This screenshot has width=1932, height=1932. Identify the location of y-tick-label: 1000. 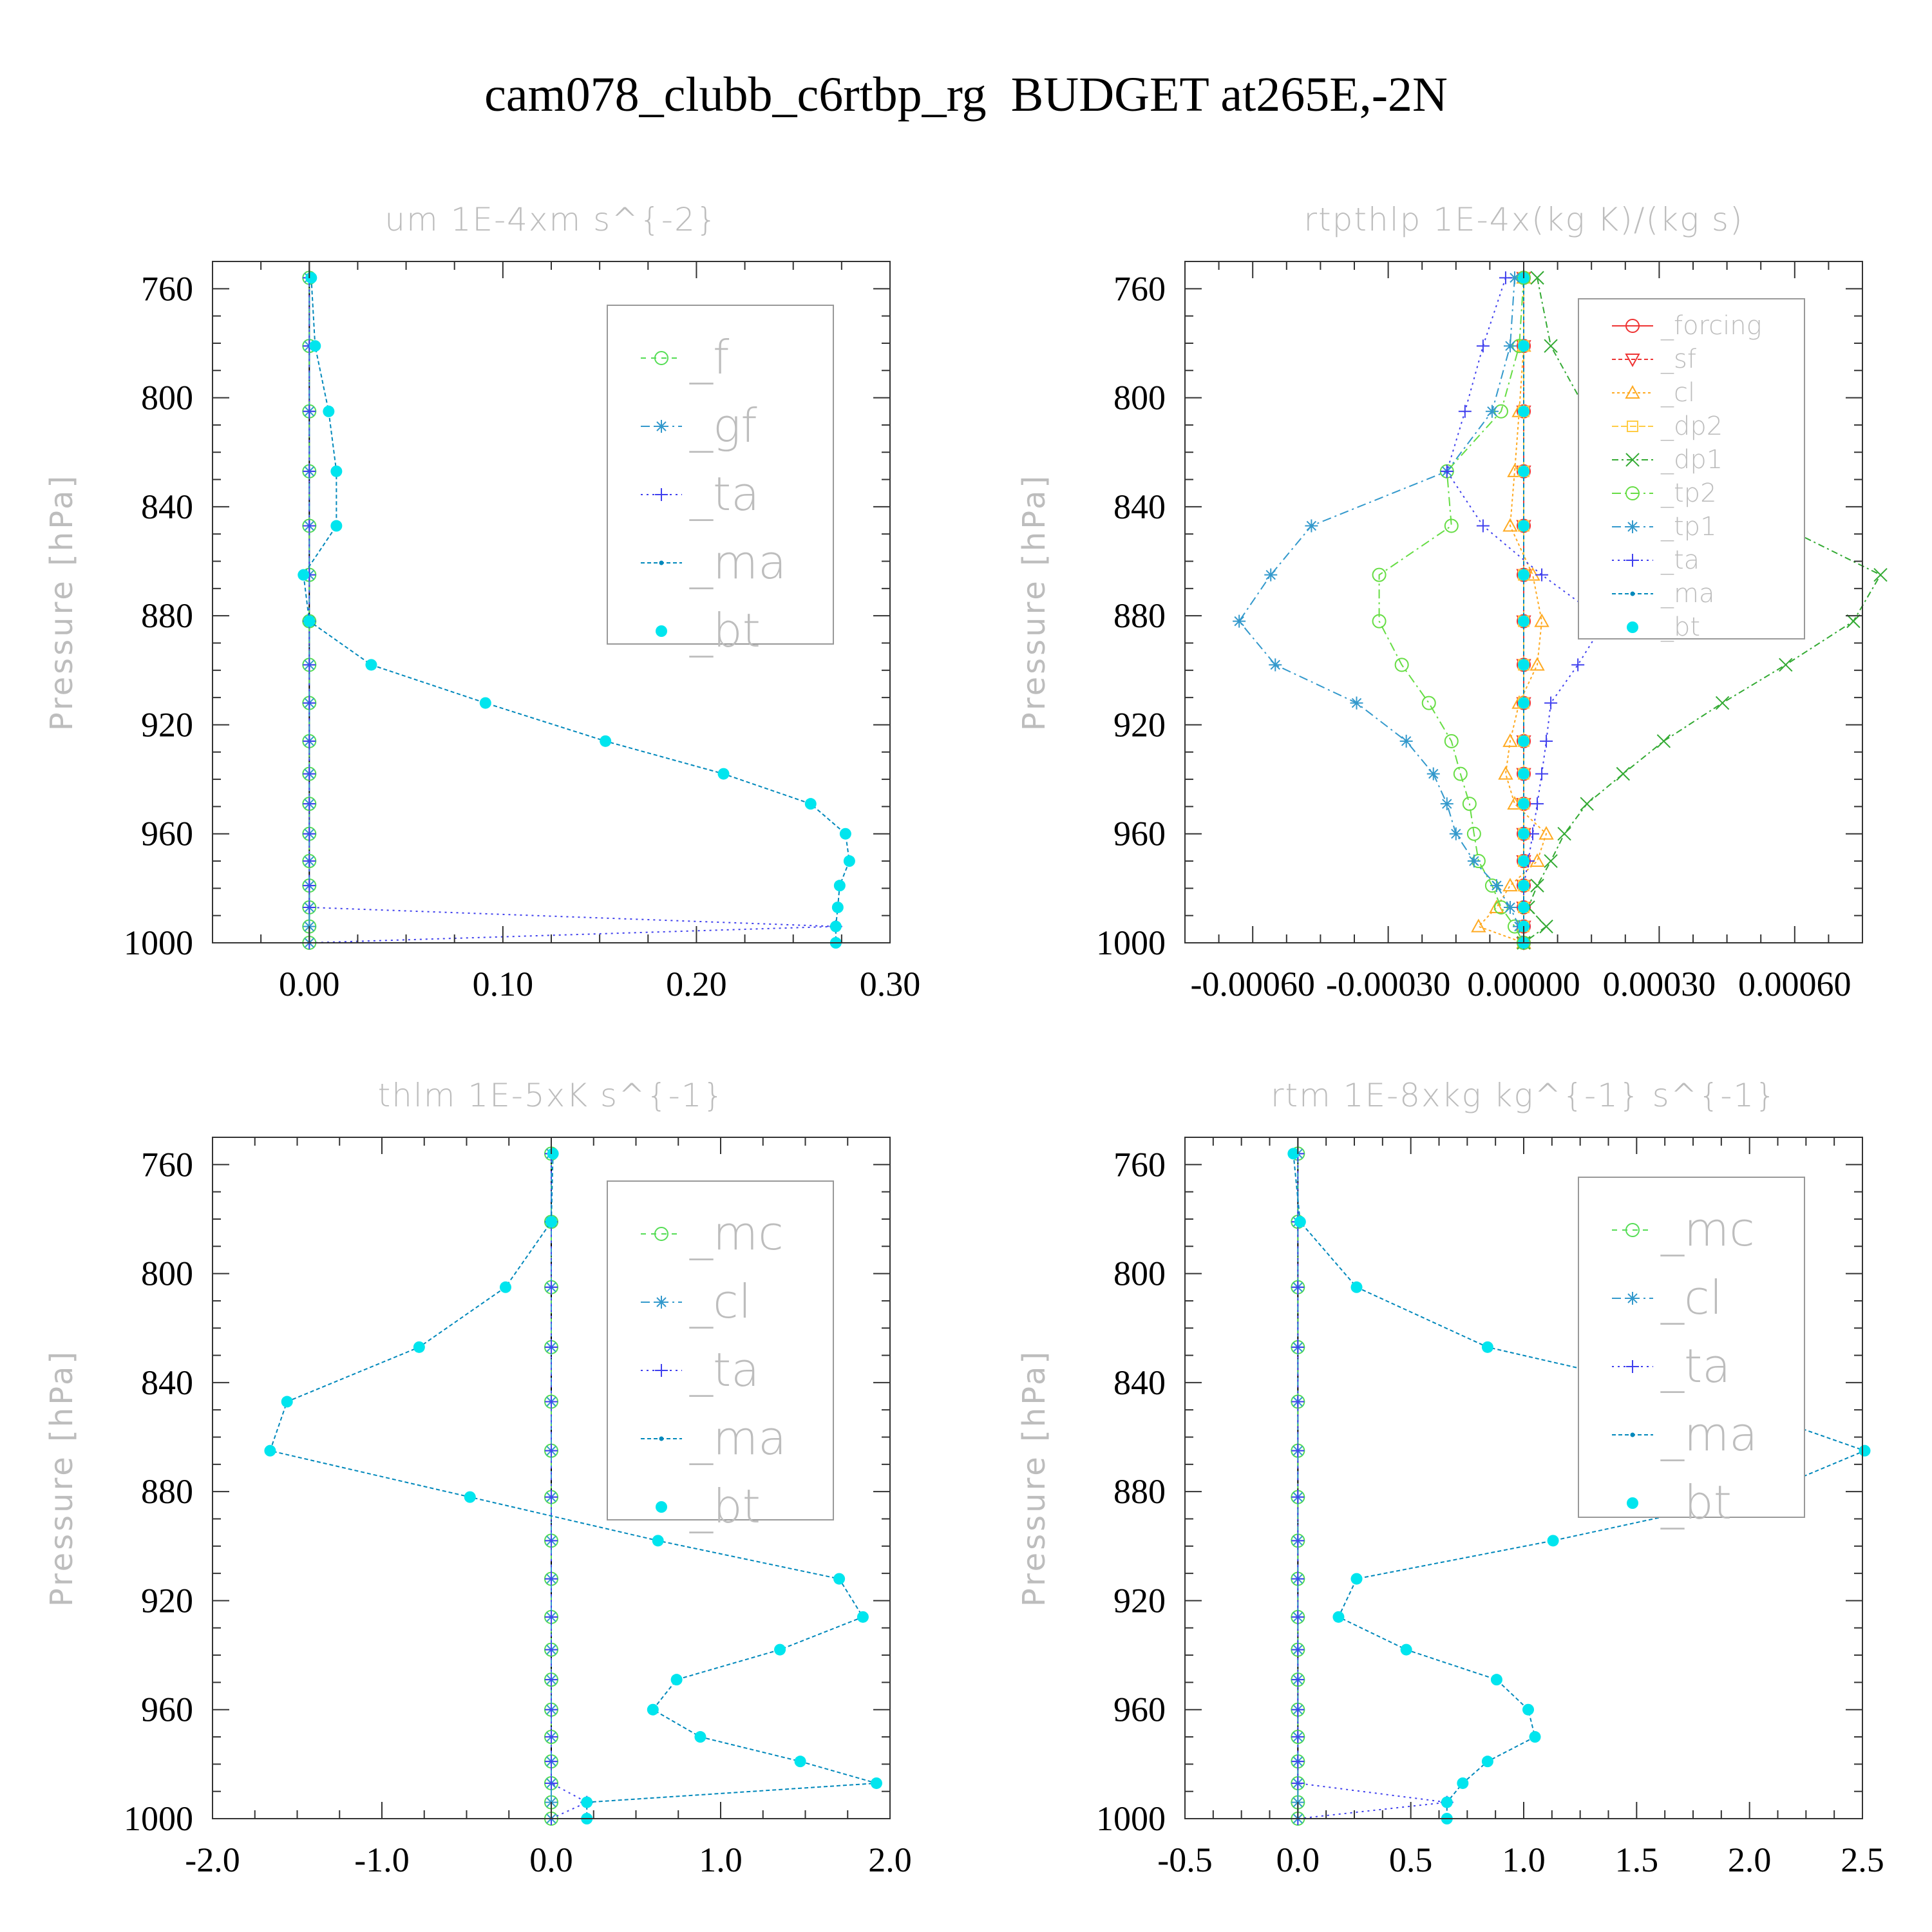
(1131, 1818).